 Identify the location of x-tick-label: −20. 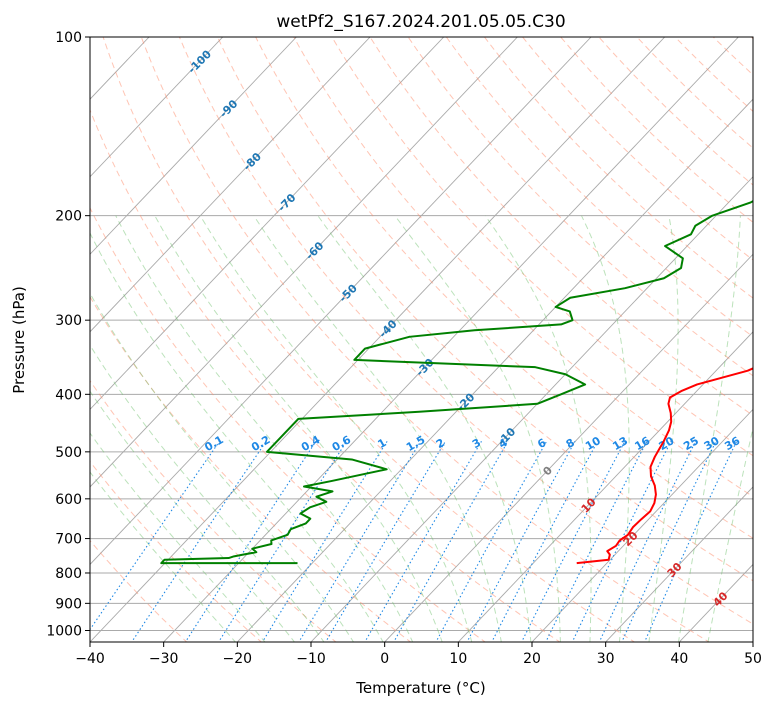
(238, 659).